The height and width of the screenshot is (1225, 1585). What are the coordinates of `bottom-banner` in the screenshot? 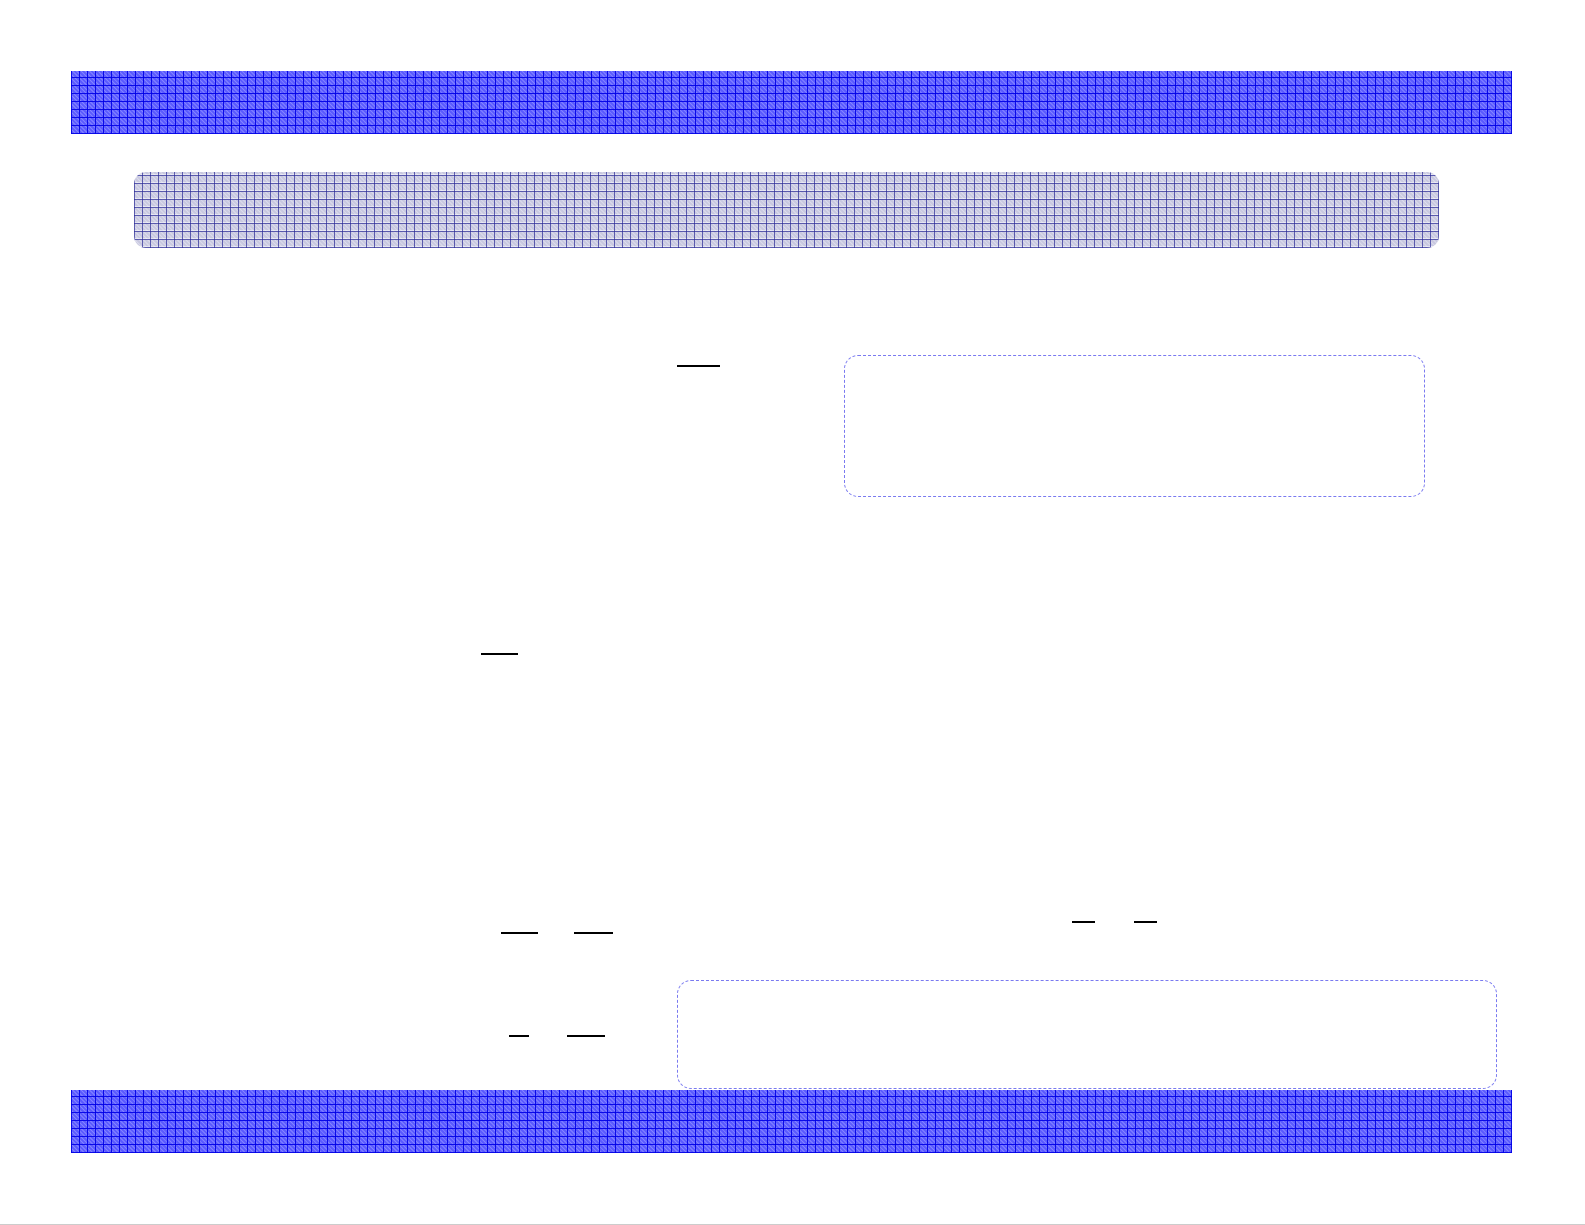 It's located at (791, 1121).